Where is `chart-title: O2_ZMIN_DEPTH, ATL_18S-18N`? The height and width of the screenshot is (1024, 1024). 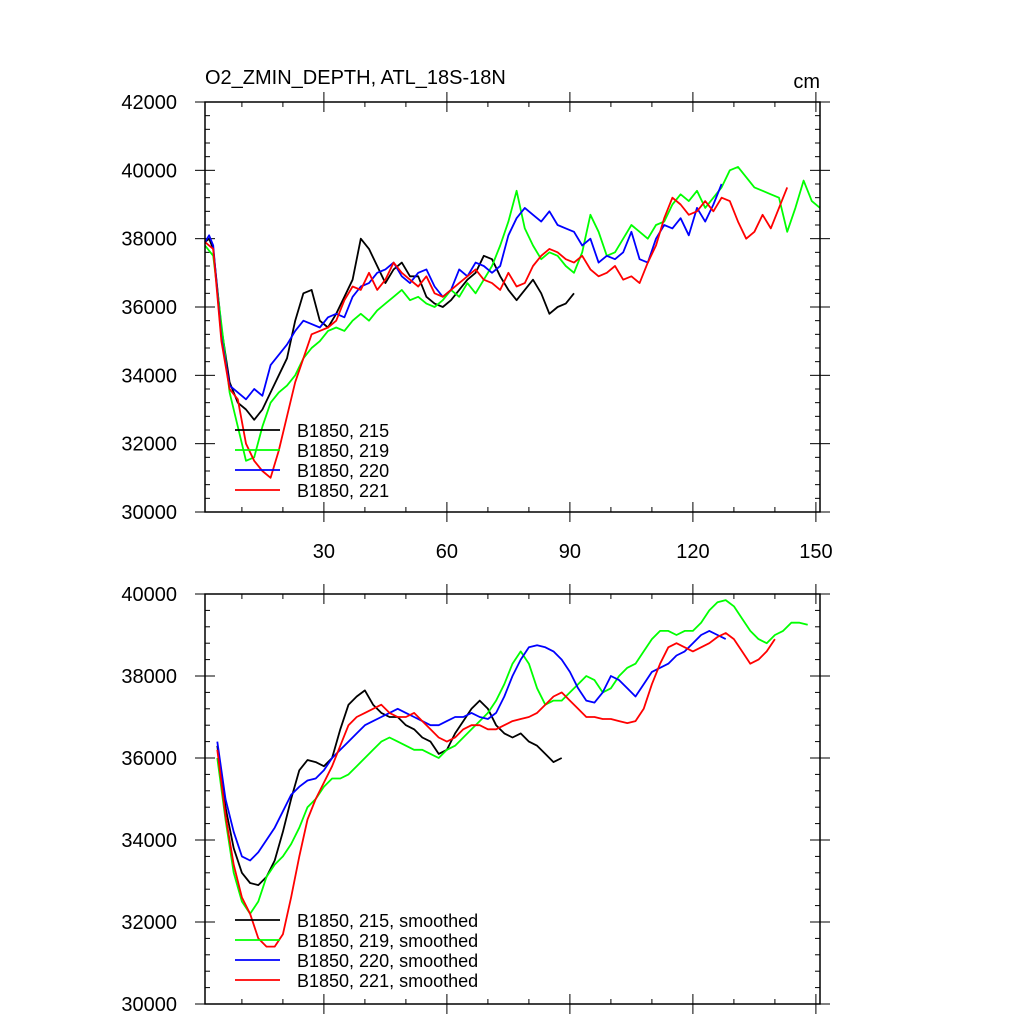
chart-title: O2_ZMIN_DEPTH, ATL_18S-18N is located at coordinates (355, 78).